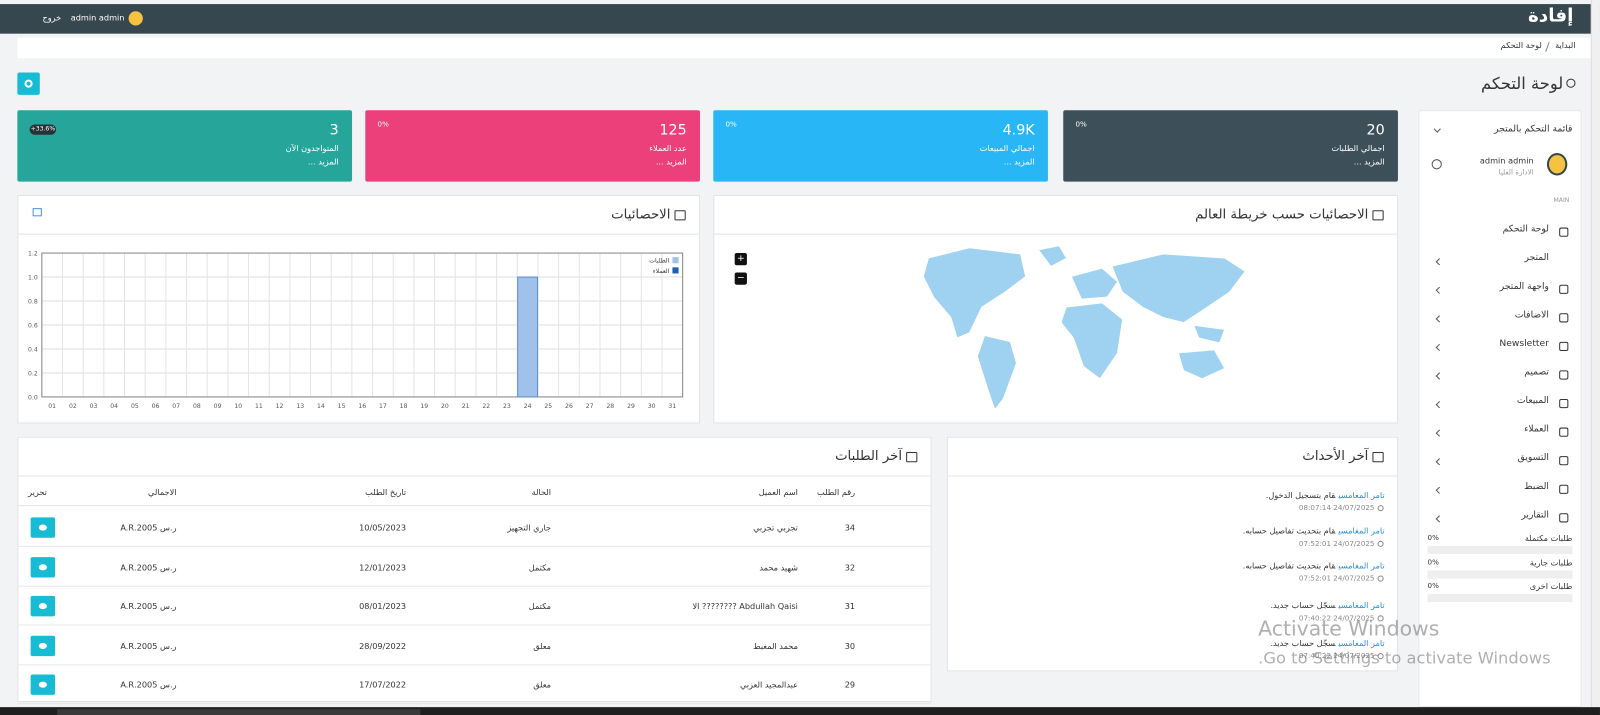  I want to click on map-zoom-button: +, so click(740, 259).